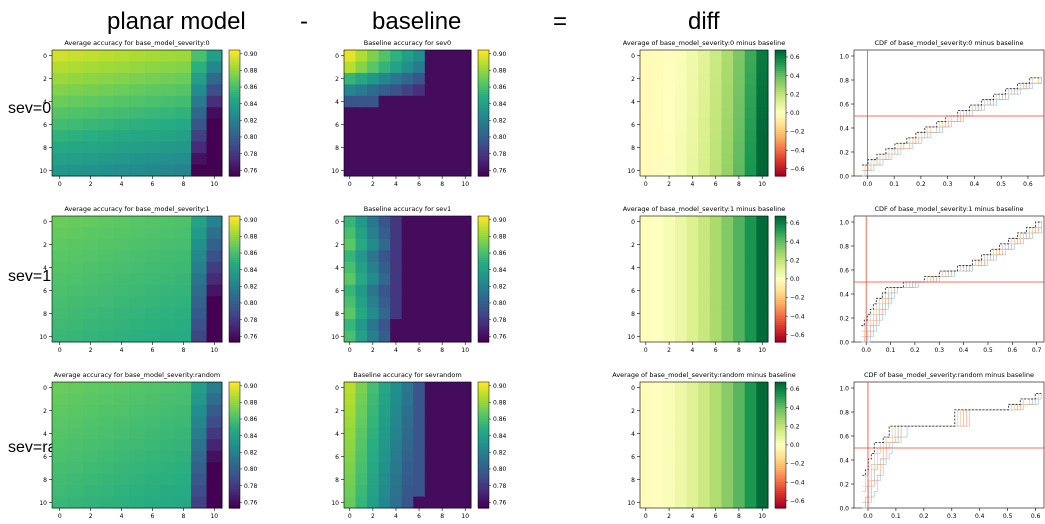  What do you see at coordinates (797, 150) in the screenshot?
I see `colorbar-tick-label: −0.4` at bounding box center [797, 150].